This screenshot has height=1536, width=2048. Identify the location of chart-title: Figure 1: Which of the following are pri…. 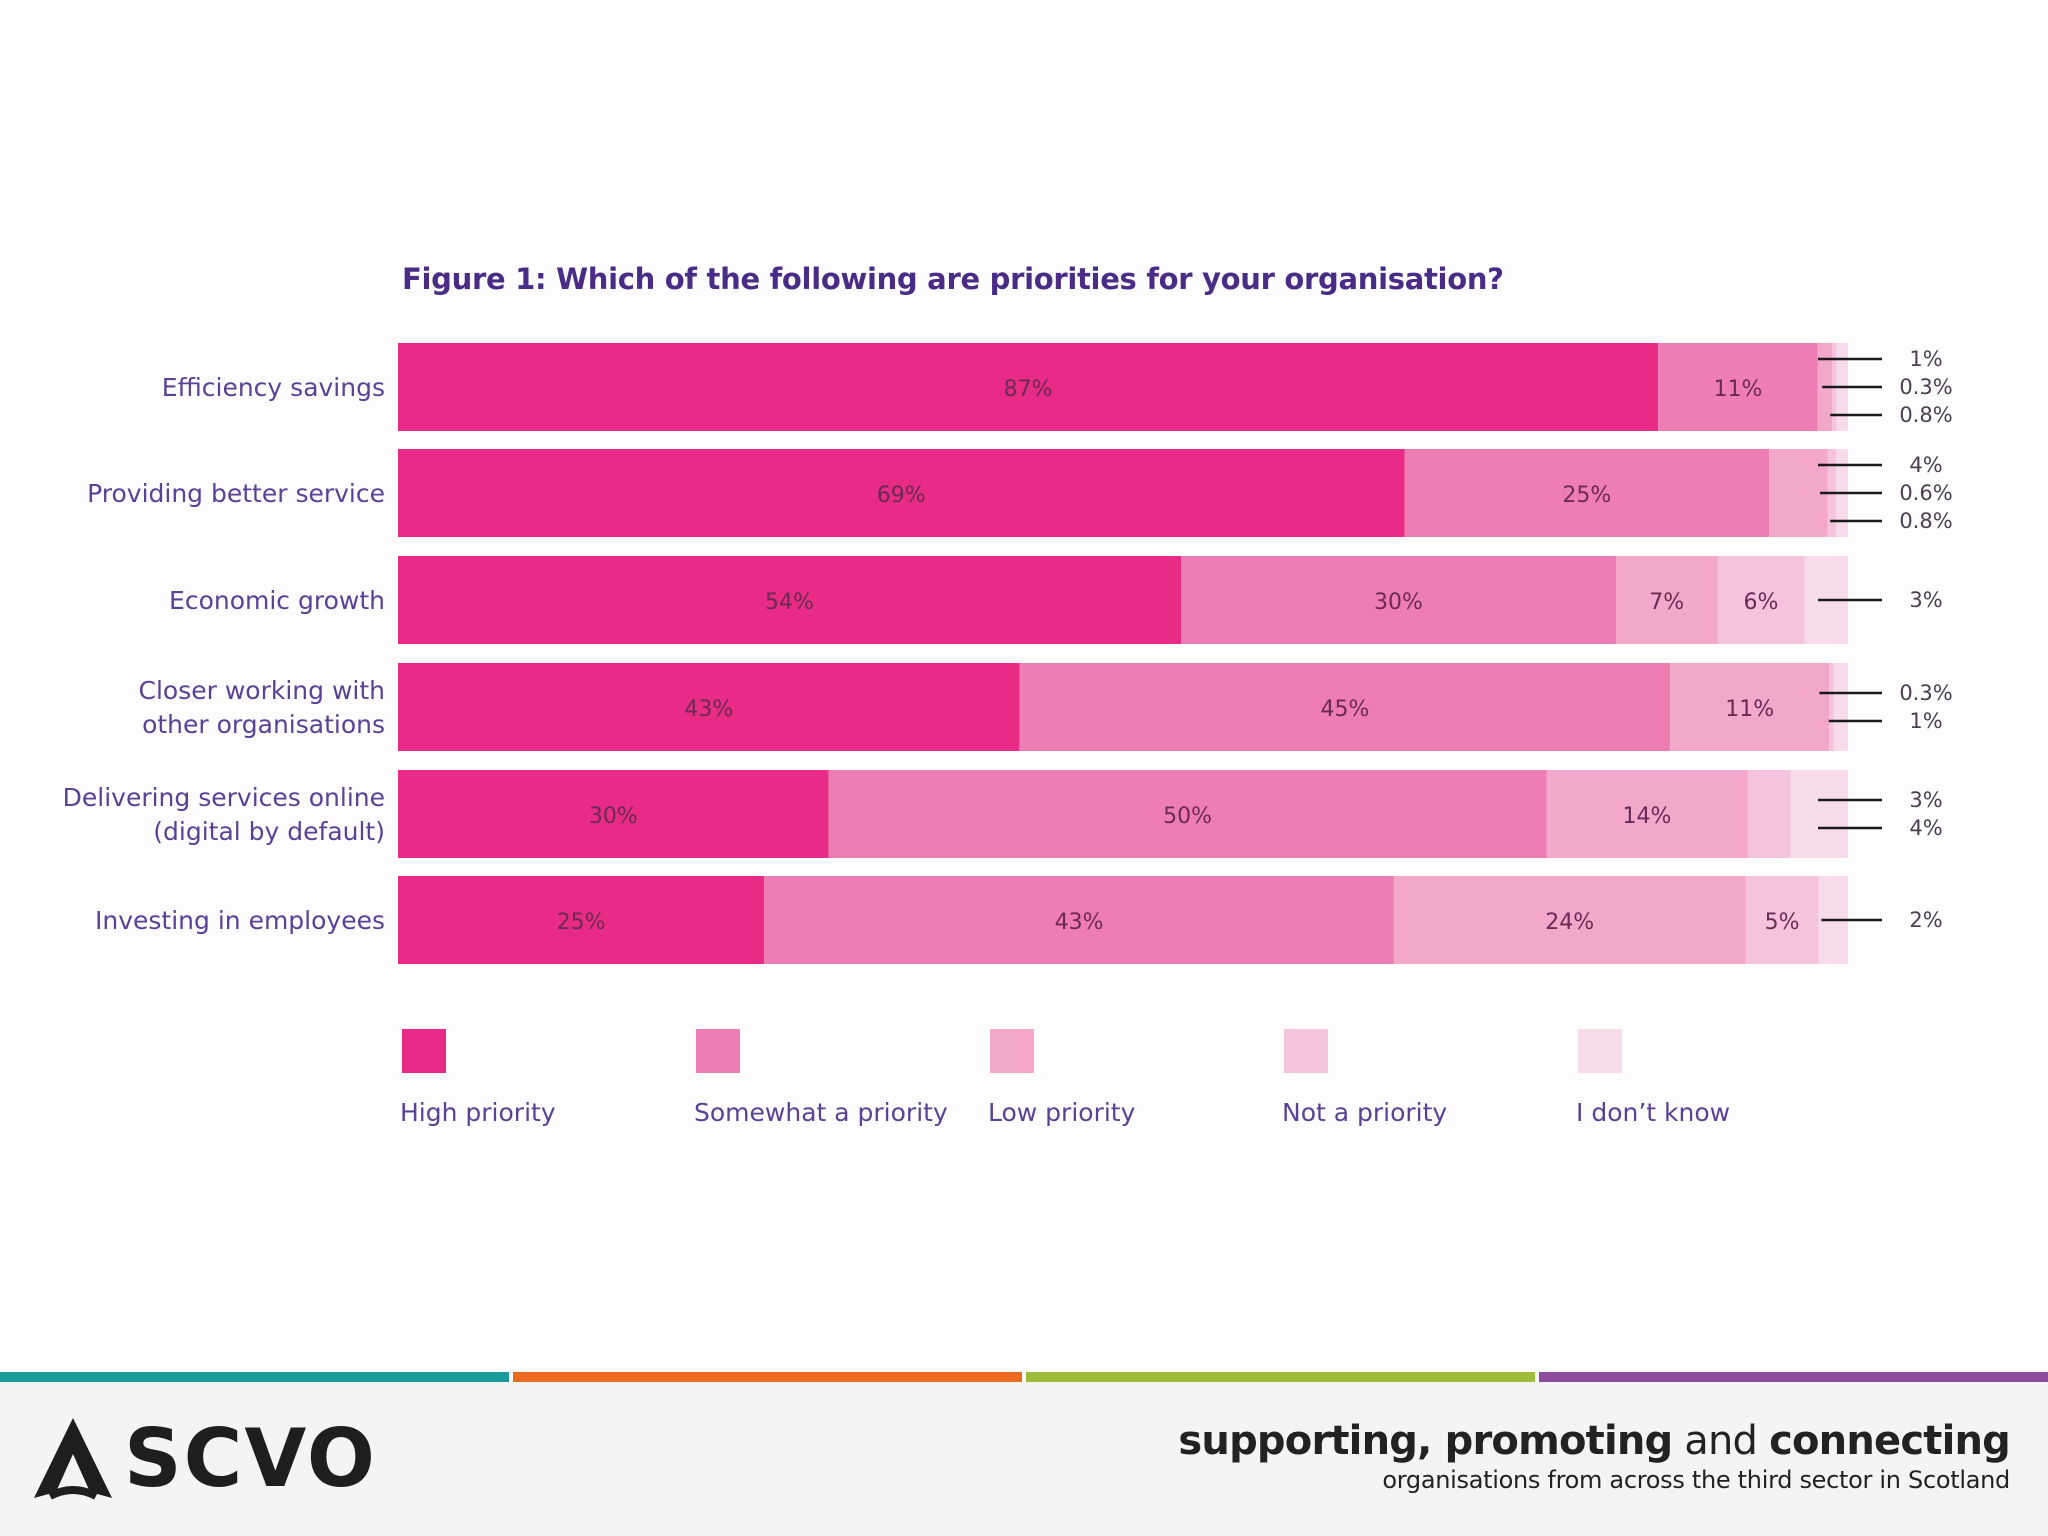
(953, 279).